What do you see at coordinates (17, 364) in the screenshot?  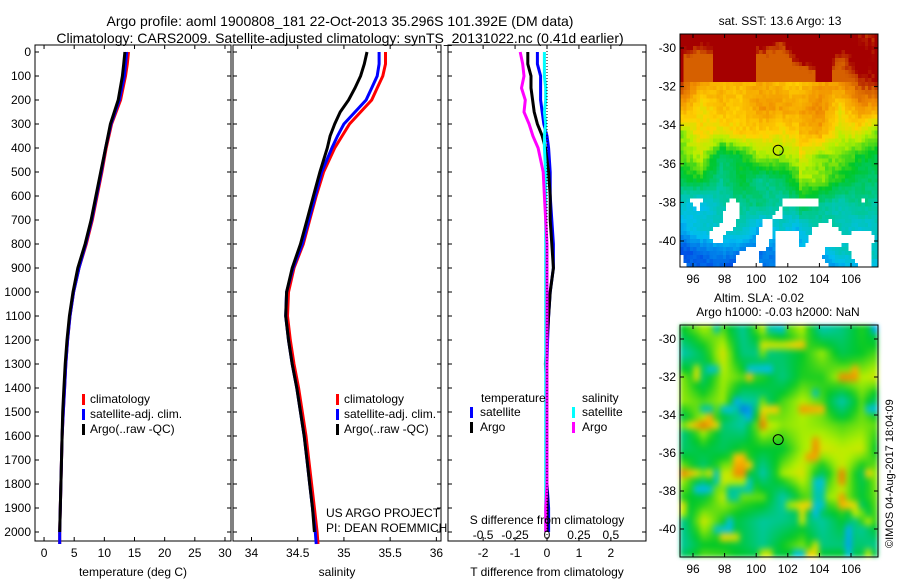 I see `depth-tick-label: 1300` at bounding box center [17, 364].